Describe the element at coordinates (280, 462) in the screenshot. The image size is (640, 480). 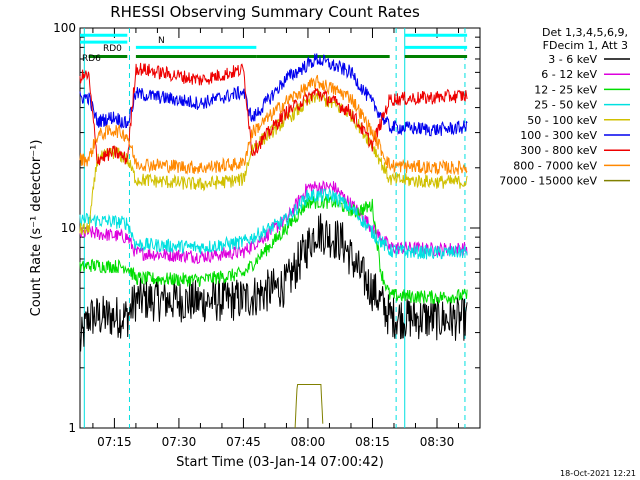
I see `x-axis-label: Start Time (03-Jan-14 07:00:42)` at that location.